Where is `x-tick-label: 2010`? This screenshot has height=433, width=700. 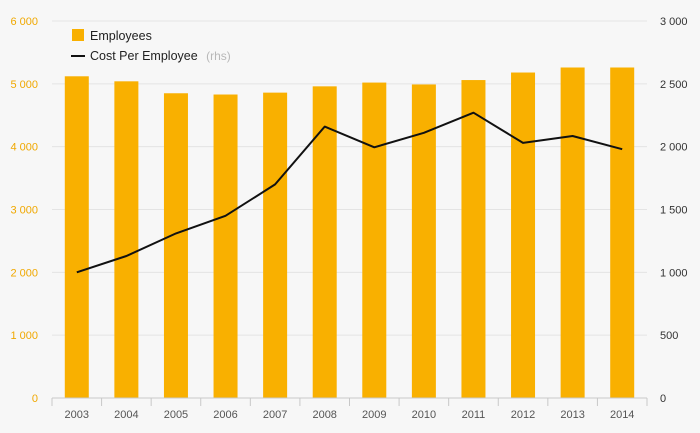
x-tick-label: 2010 is located at coordinates (424, 415).